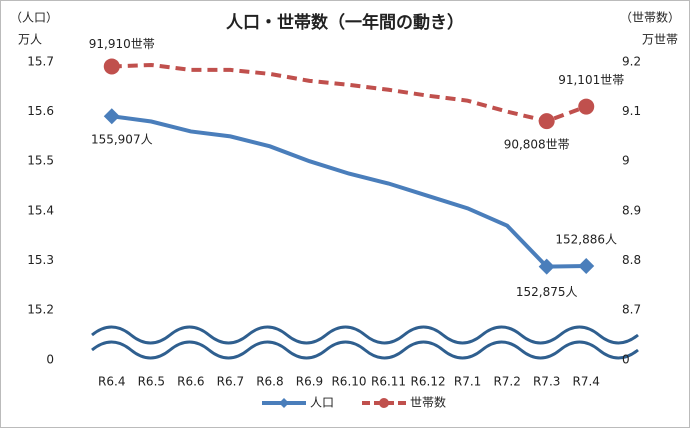  I want to click on x-tick-label: R7.2, so click(506, 382).